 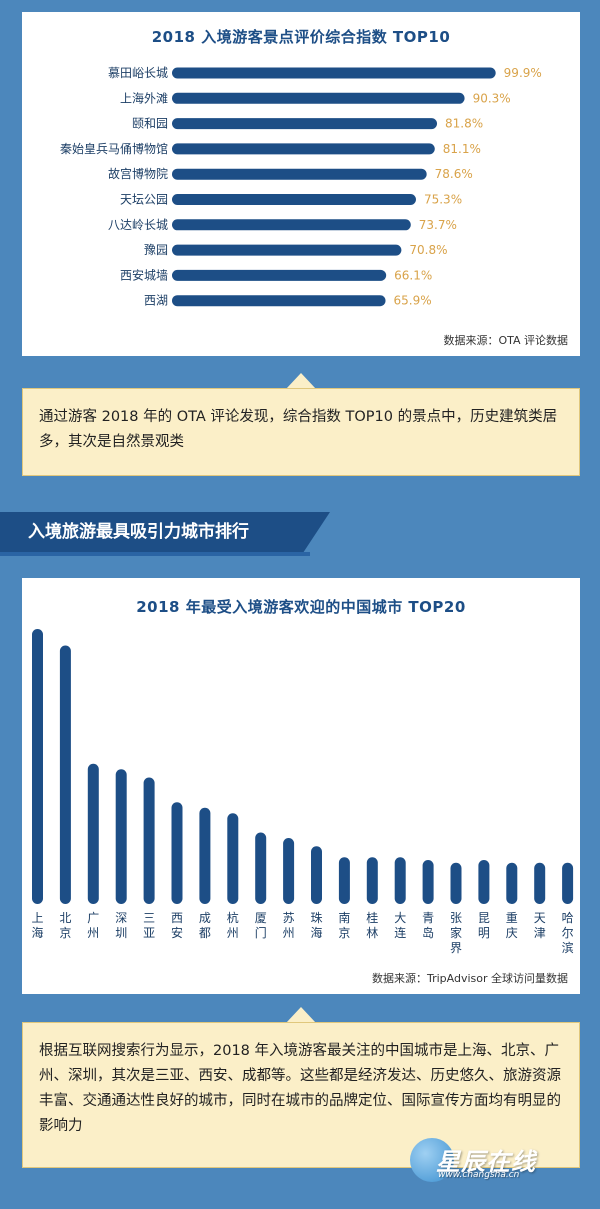 What do you see at coordinates (413, 275) in the screenshot?
I see `attraction-value-label: 66.1%` at bounding box center [413, 275].